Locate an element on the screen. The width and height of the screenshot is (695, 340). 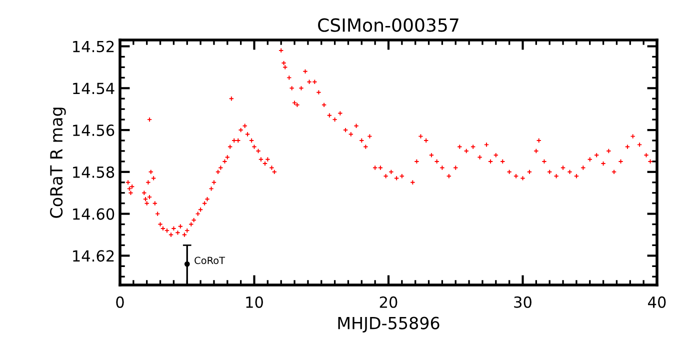
x-tick-label: 30 is located at coordinates (523, 302).